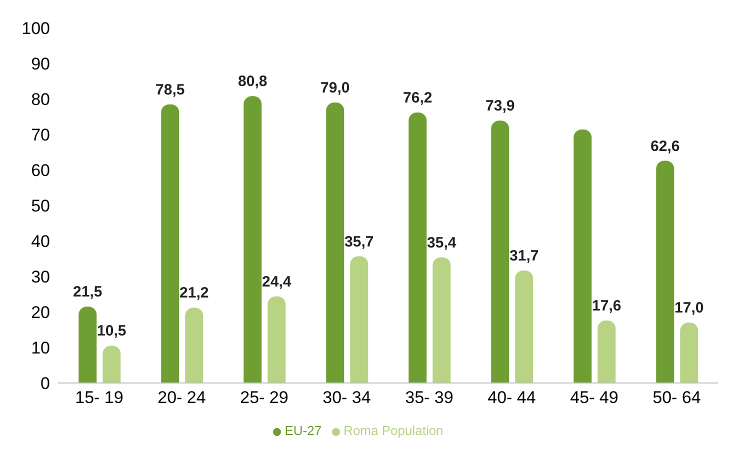 This screenshot has width=747, height=454. Describe the element at coordinates (429, 398) in the screenshot. I see `x-tick-label: 35- 39` at that location.